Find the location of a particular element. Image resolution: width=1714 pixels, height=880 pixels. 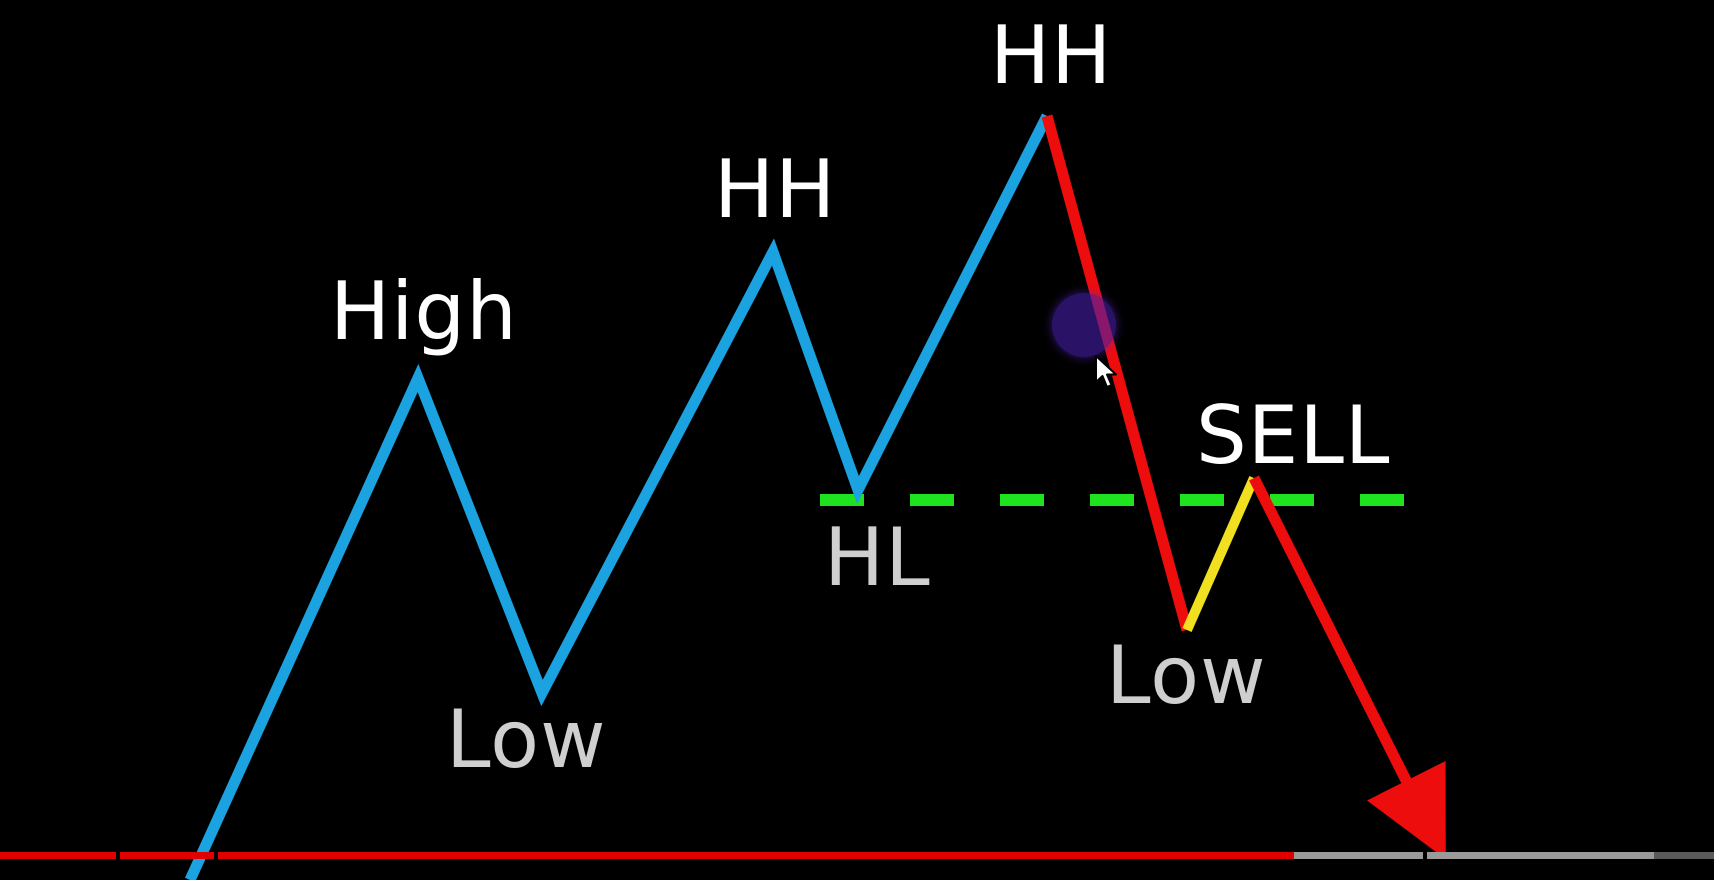

low-label-first: Low is located at coordinates (526, 739).